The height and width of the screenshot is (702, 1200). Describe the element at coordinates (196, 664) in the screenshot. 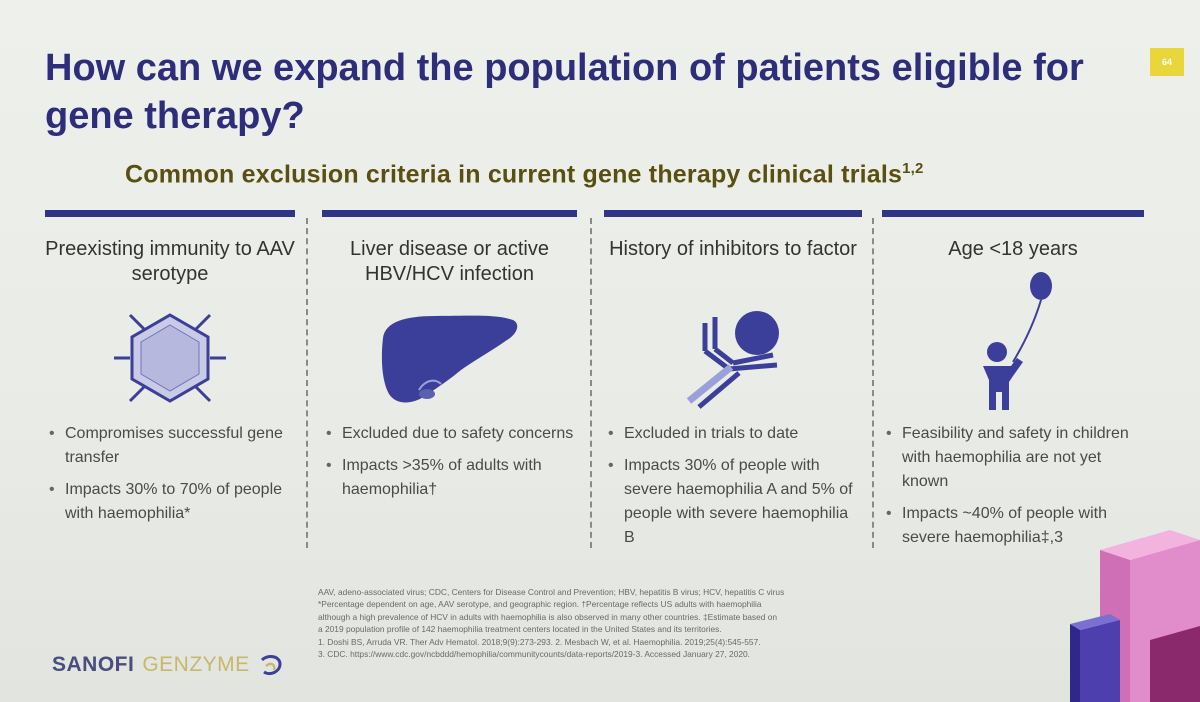

I see `logo-division: GENZYME` at that location.